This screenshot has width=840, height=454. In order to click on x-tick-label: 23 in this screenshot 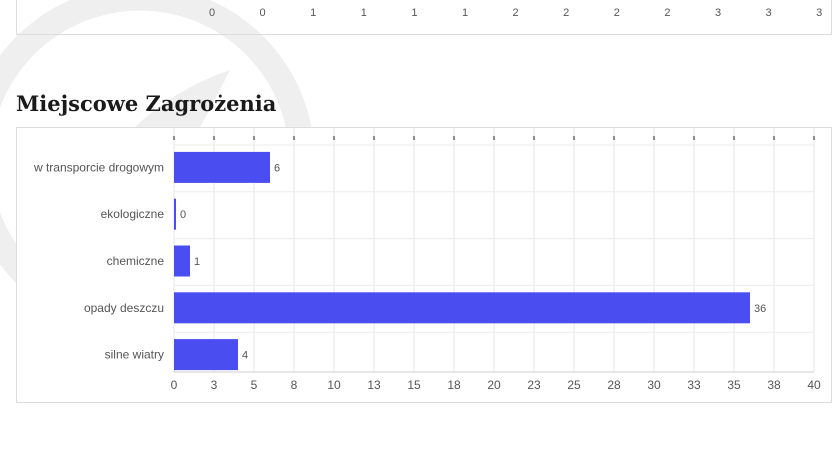, I will do `click(534, 385)`.